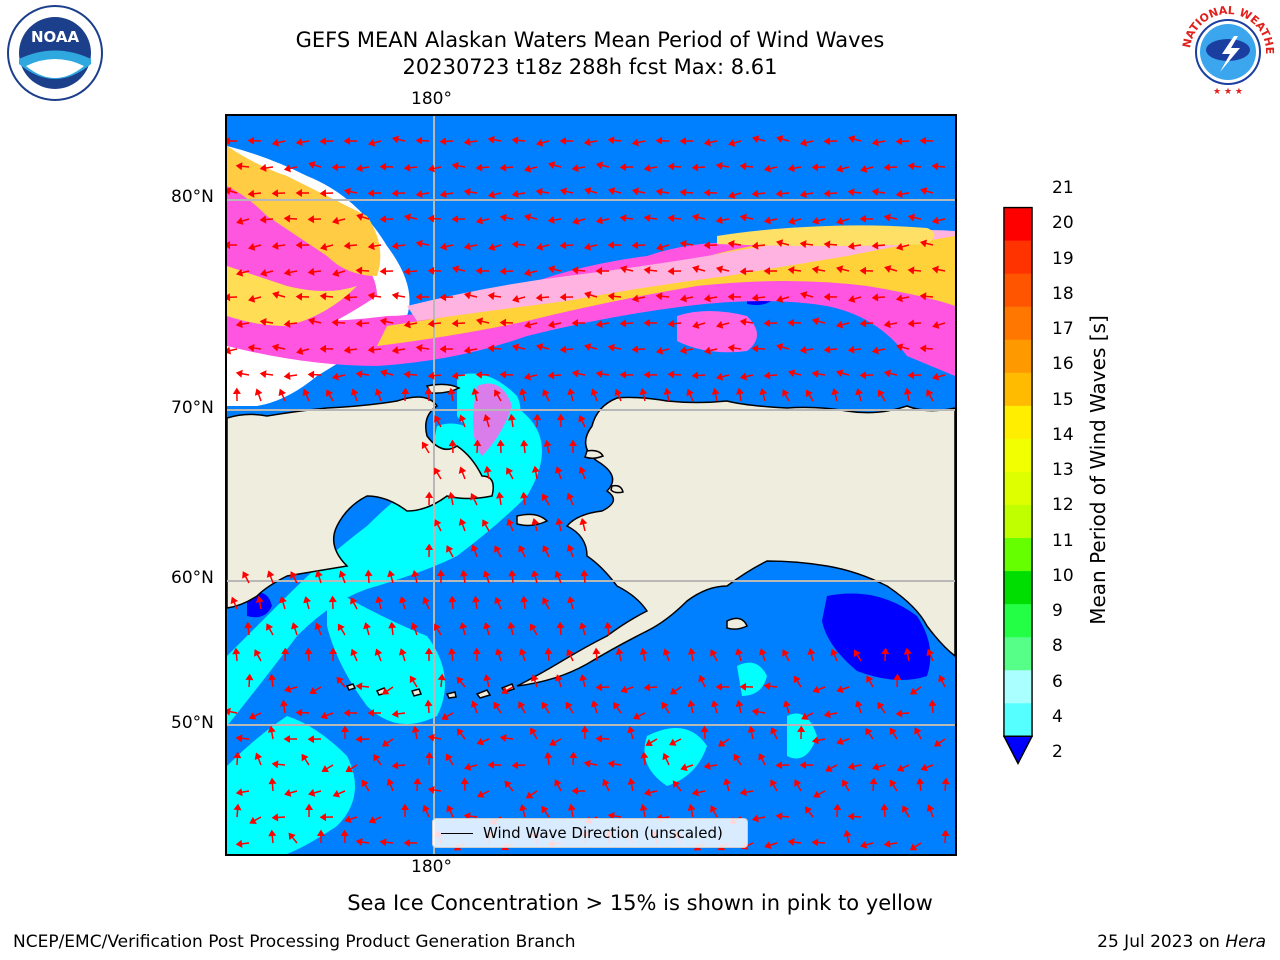 Image resolution: width=1280 pixels, height=960 pixels. I want to click on footer-host: Hera, so click(1245, 942).